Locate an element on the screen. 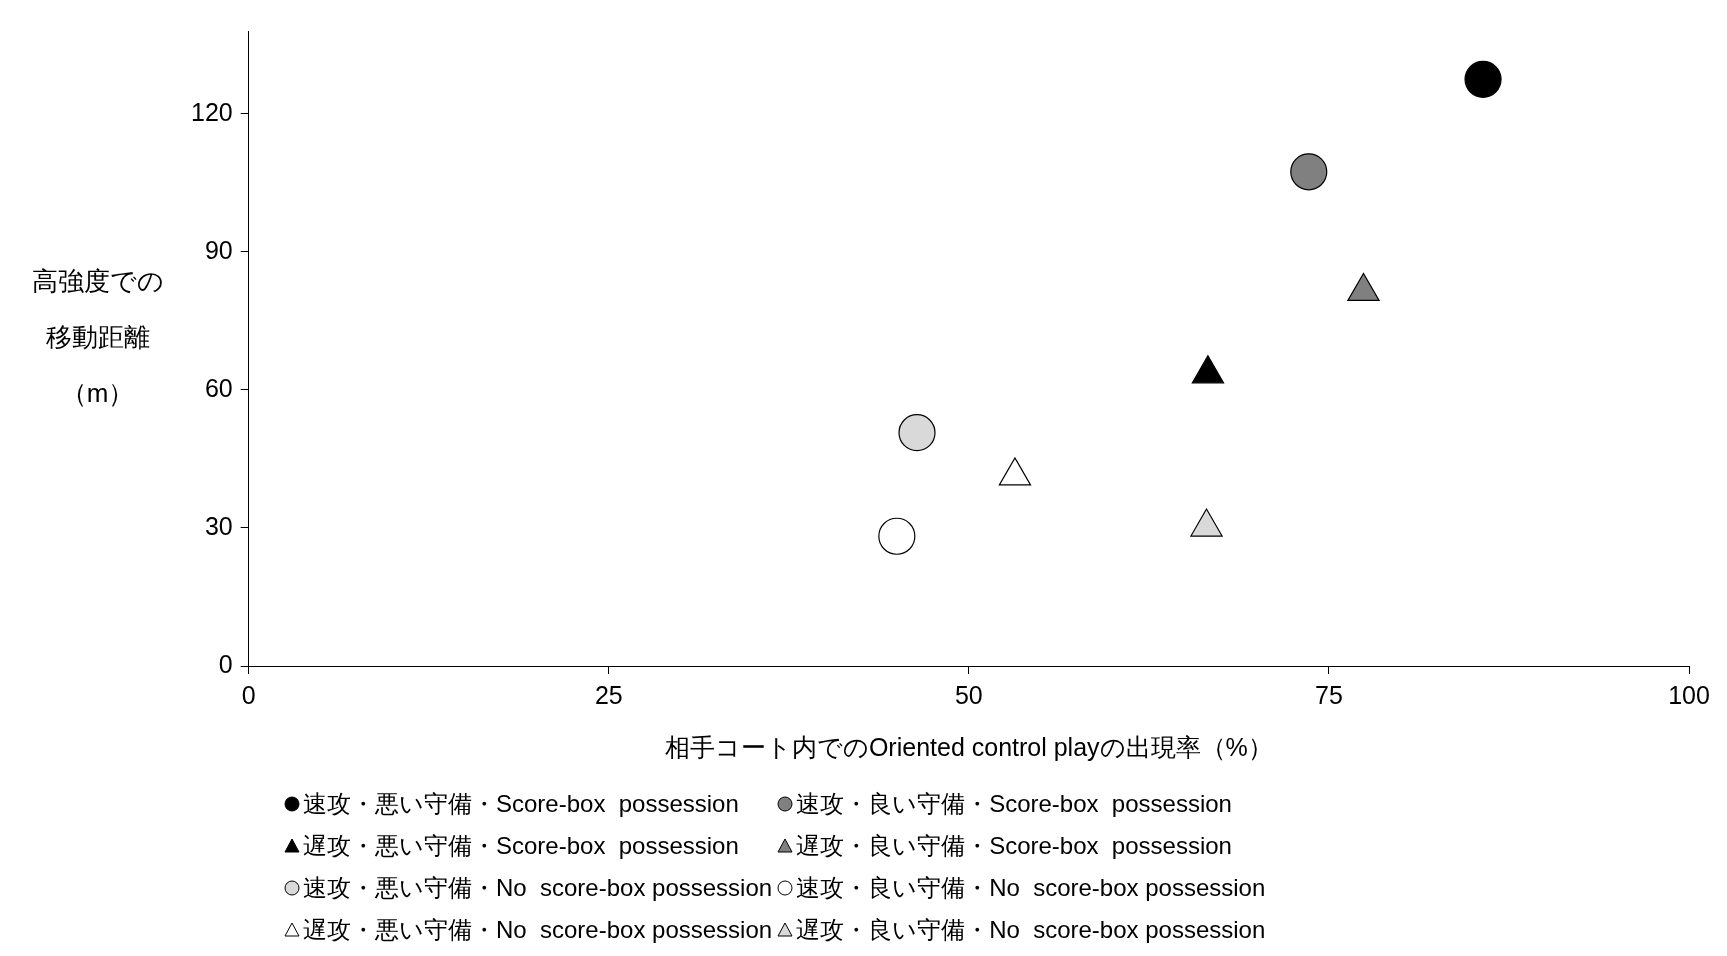 The image size is (1727, 956). y-axis-title: 高強度での移動距離（m） is located at coordinates (97, 337).